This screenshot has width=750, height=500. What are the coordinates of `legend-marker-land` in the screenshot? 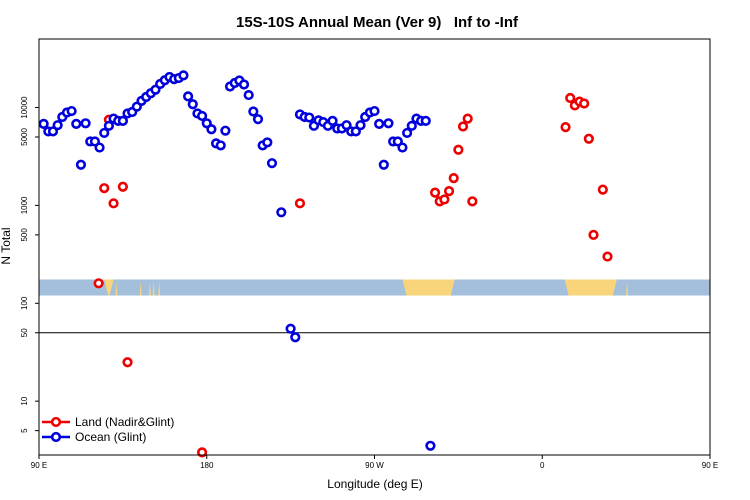 It's located at (56, 422).